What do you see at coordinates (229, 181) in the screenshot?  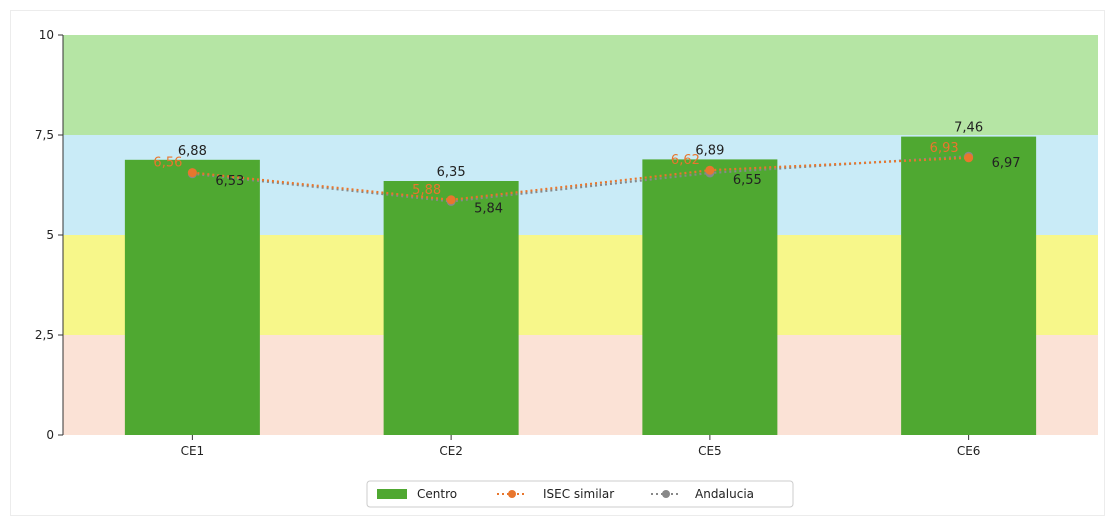 I see `andalucia-label-ce1: 6,53` at bounding box center [229, 181].